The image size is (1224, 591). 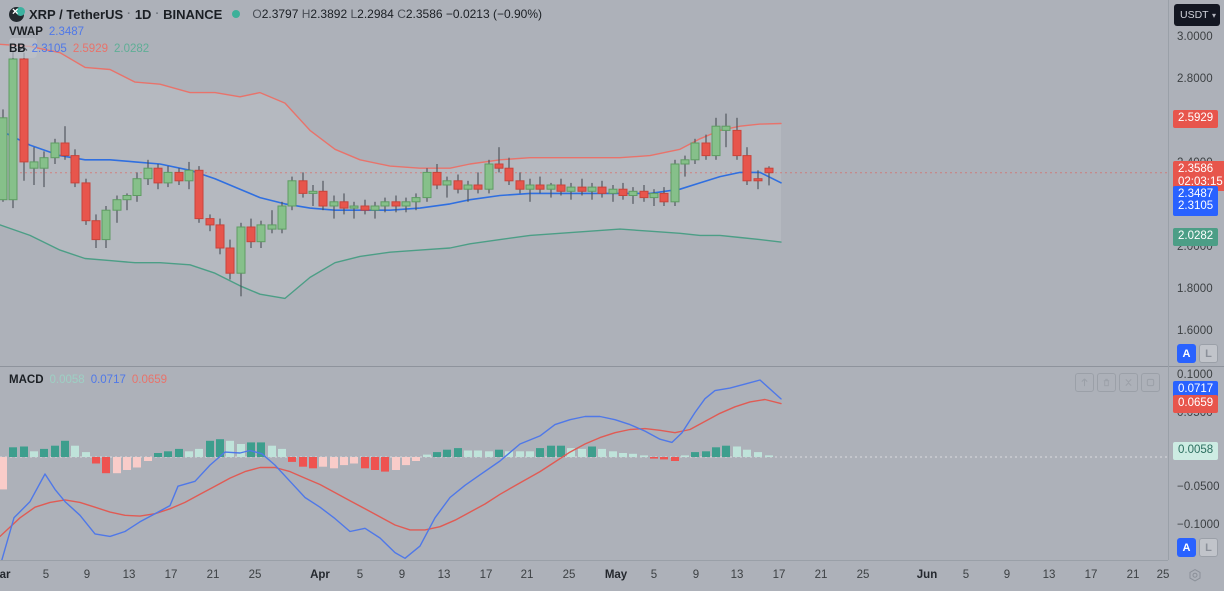 What do you see at coordinates (1196, 237) in the screenshot?
I see `bb-lower-tag: 2.0282` at bounding box center [1196, 237].